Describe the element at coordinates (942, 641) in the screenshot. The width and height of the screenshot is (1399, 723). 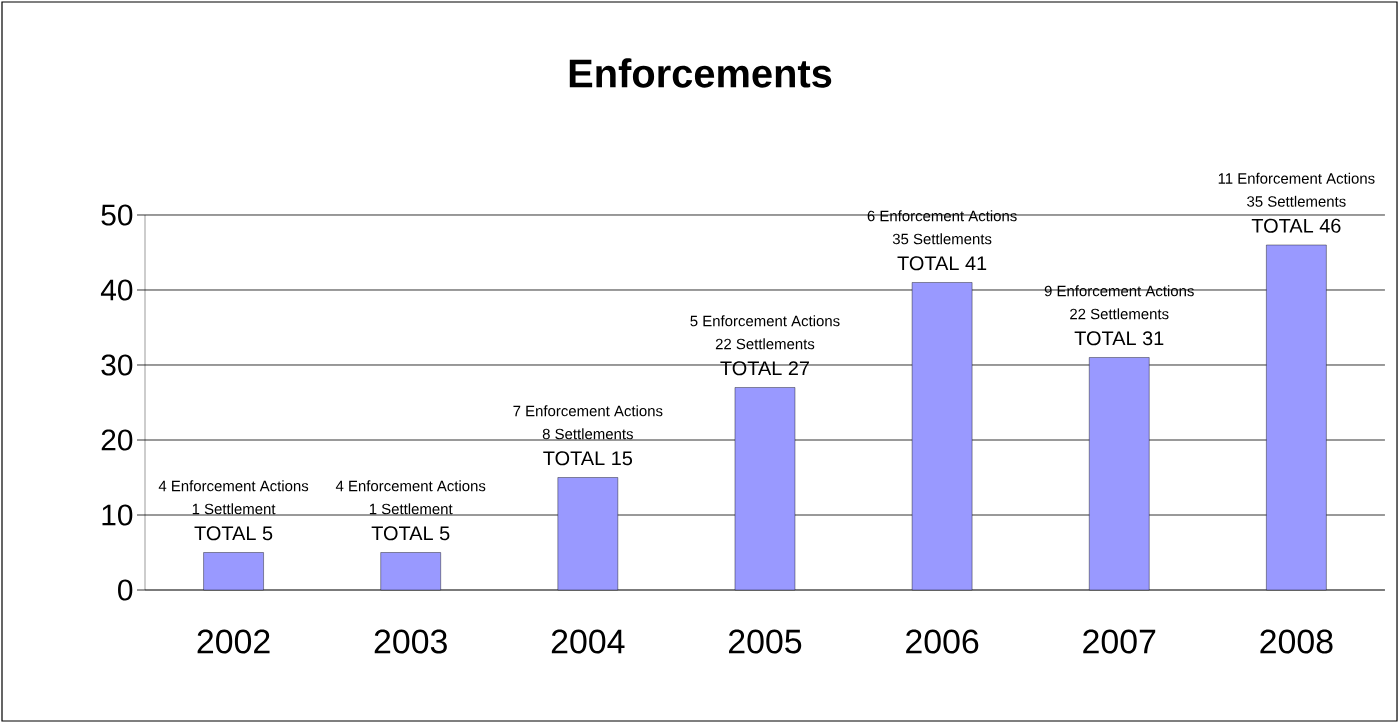
I see `x-tick-label: 2006` at that location.